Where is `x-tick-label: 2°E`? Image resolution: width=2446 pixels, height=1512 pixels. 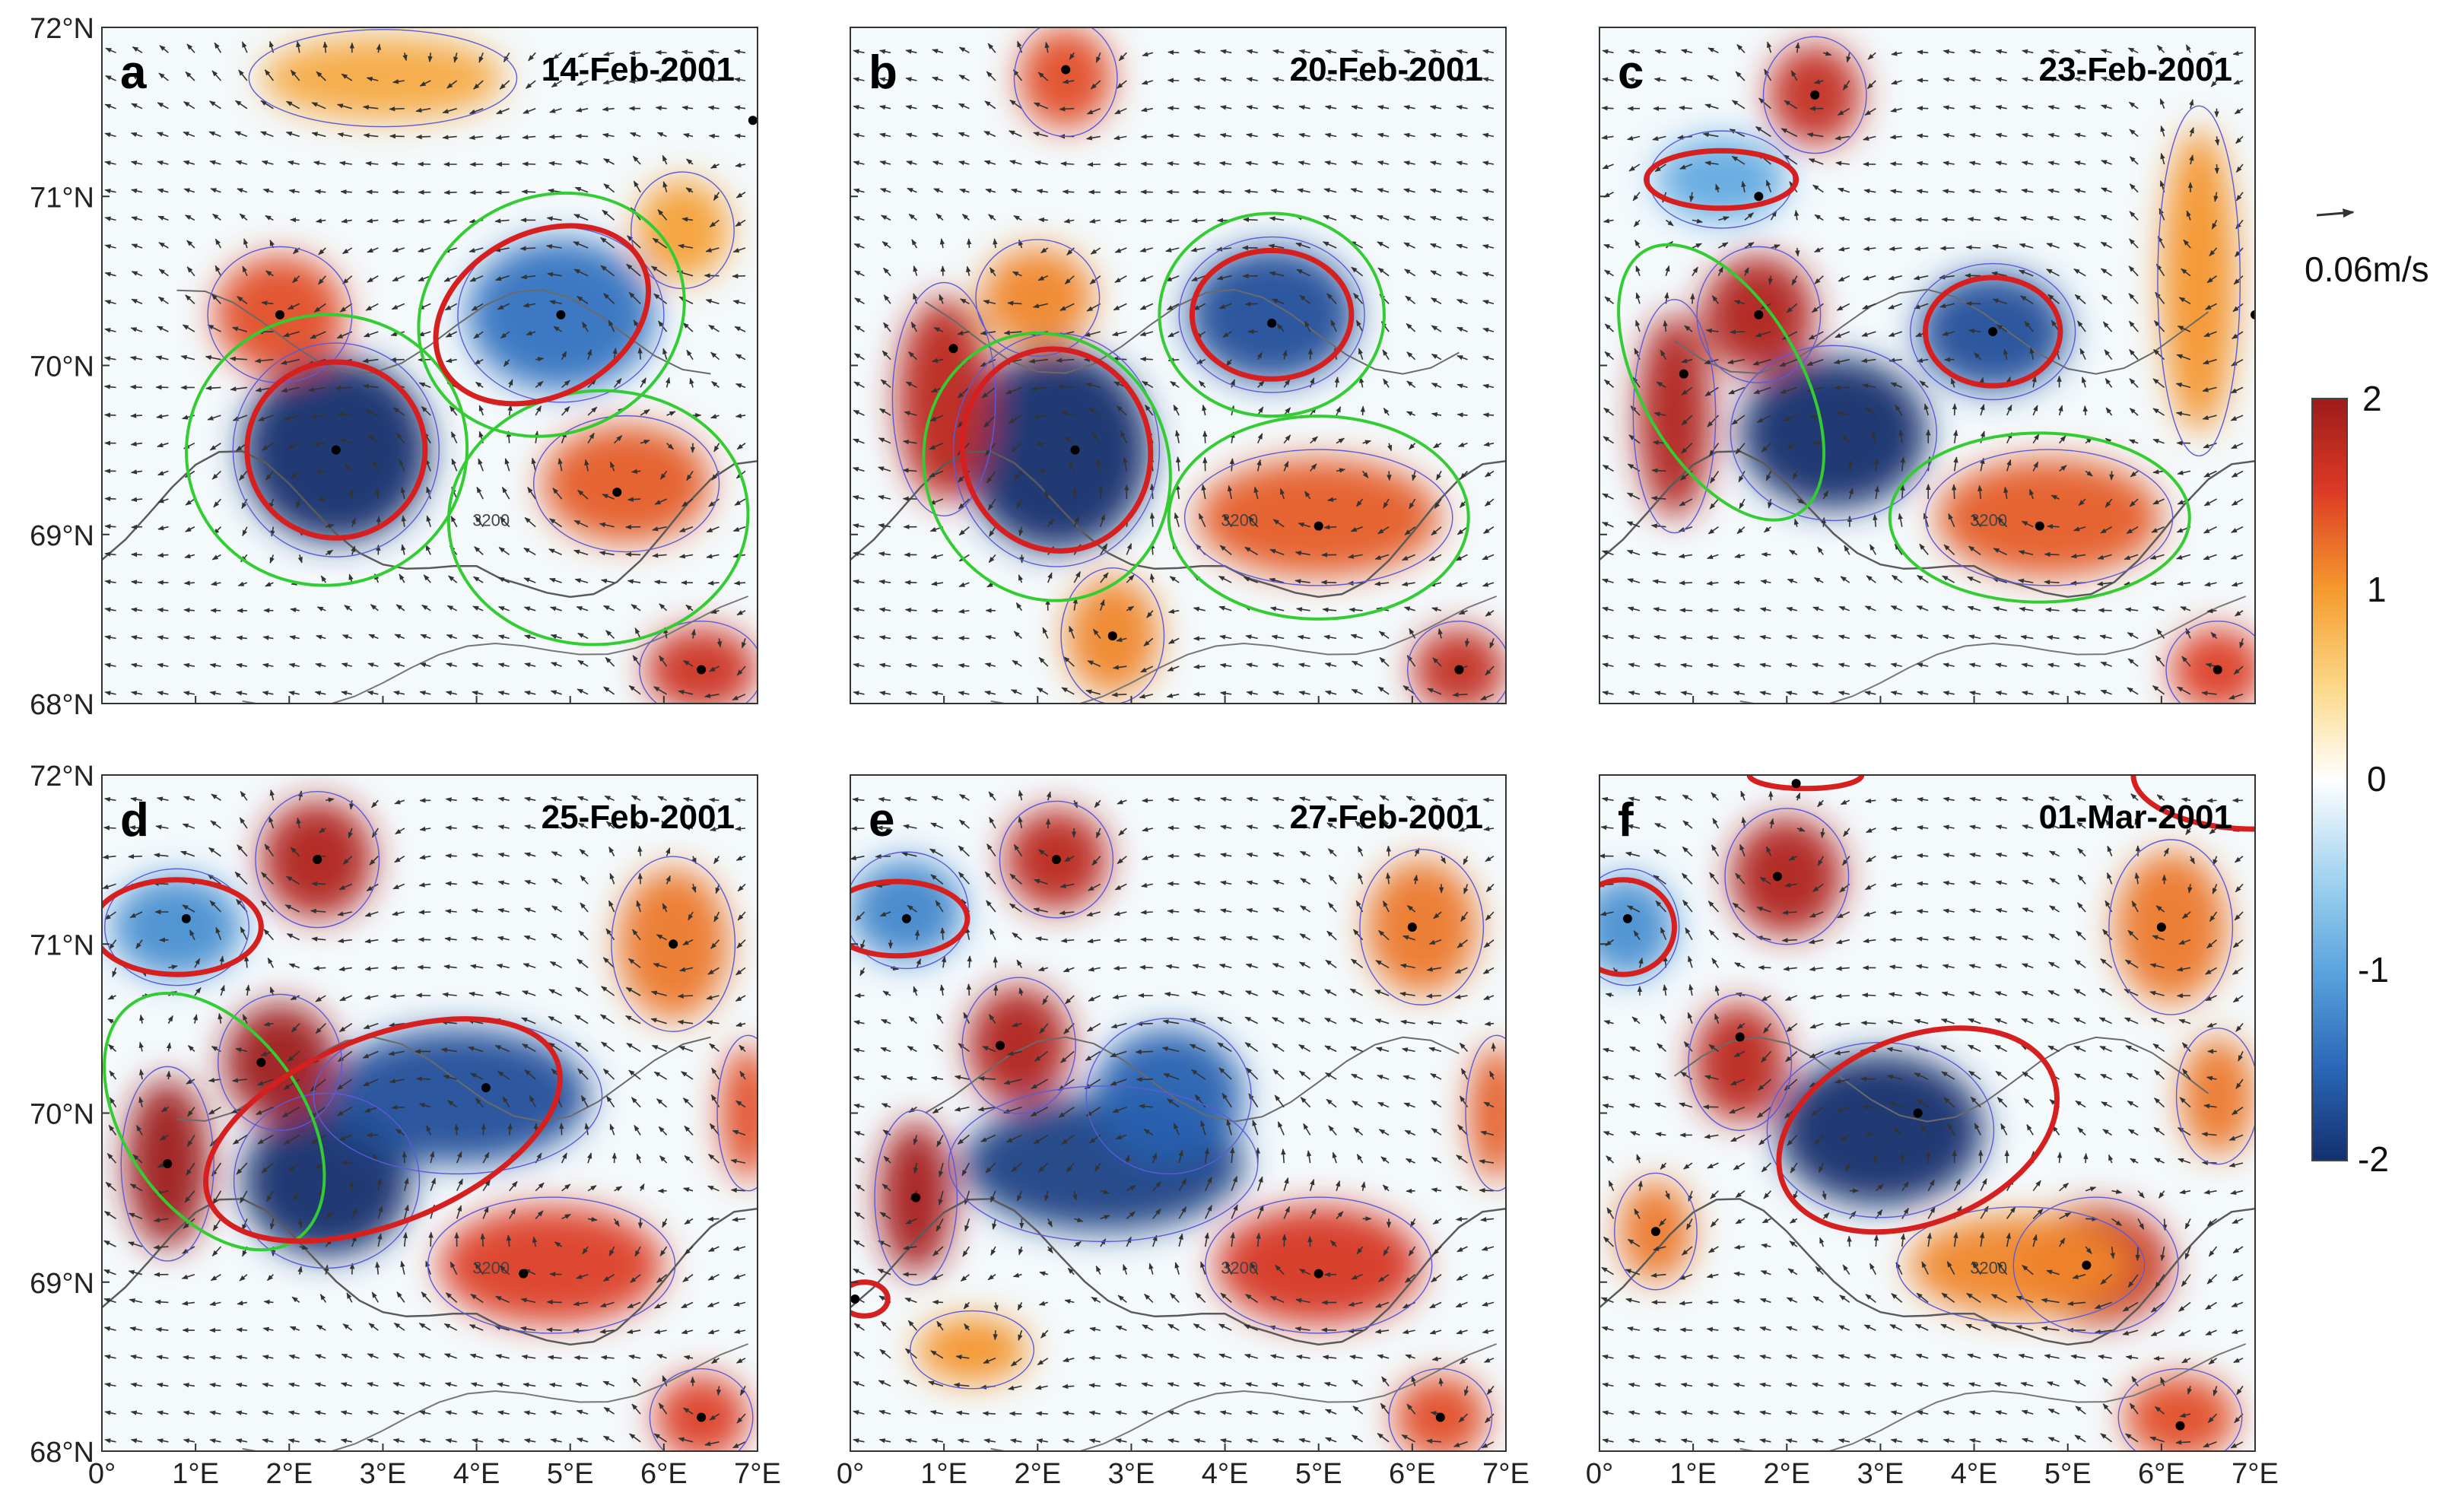 x-tick-label: 2°E is located at coordinates (1786, 1474).